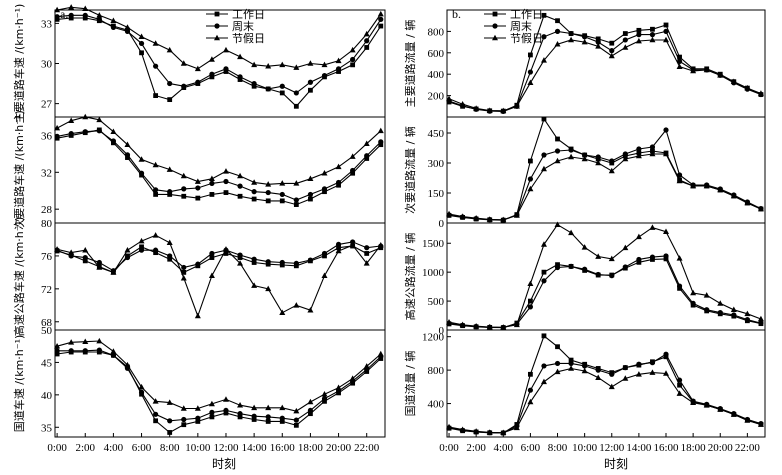 Image resolution: width=782 pixels, height=475 pixels. I want to click on x-tick-label: 4:00, so click(114, 448).